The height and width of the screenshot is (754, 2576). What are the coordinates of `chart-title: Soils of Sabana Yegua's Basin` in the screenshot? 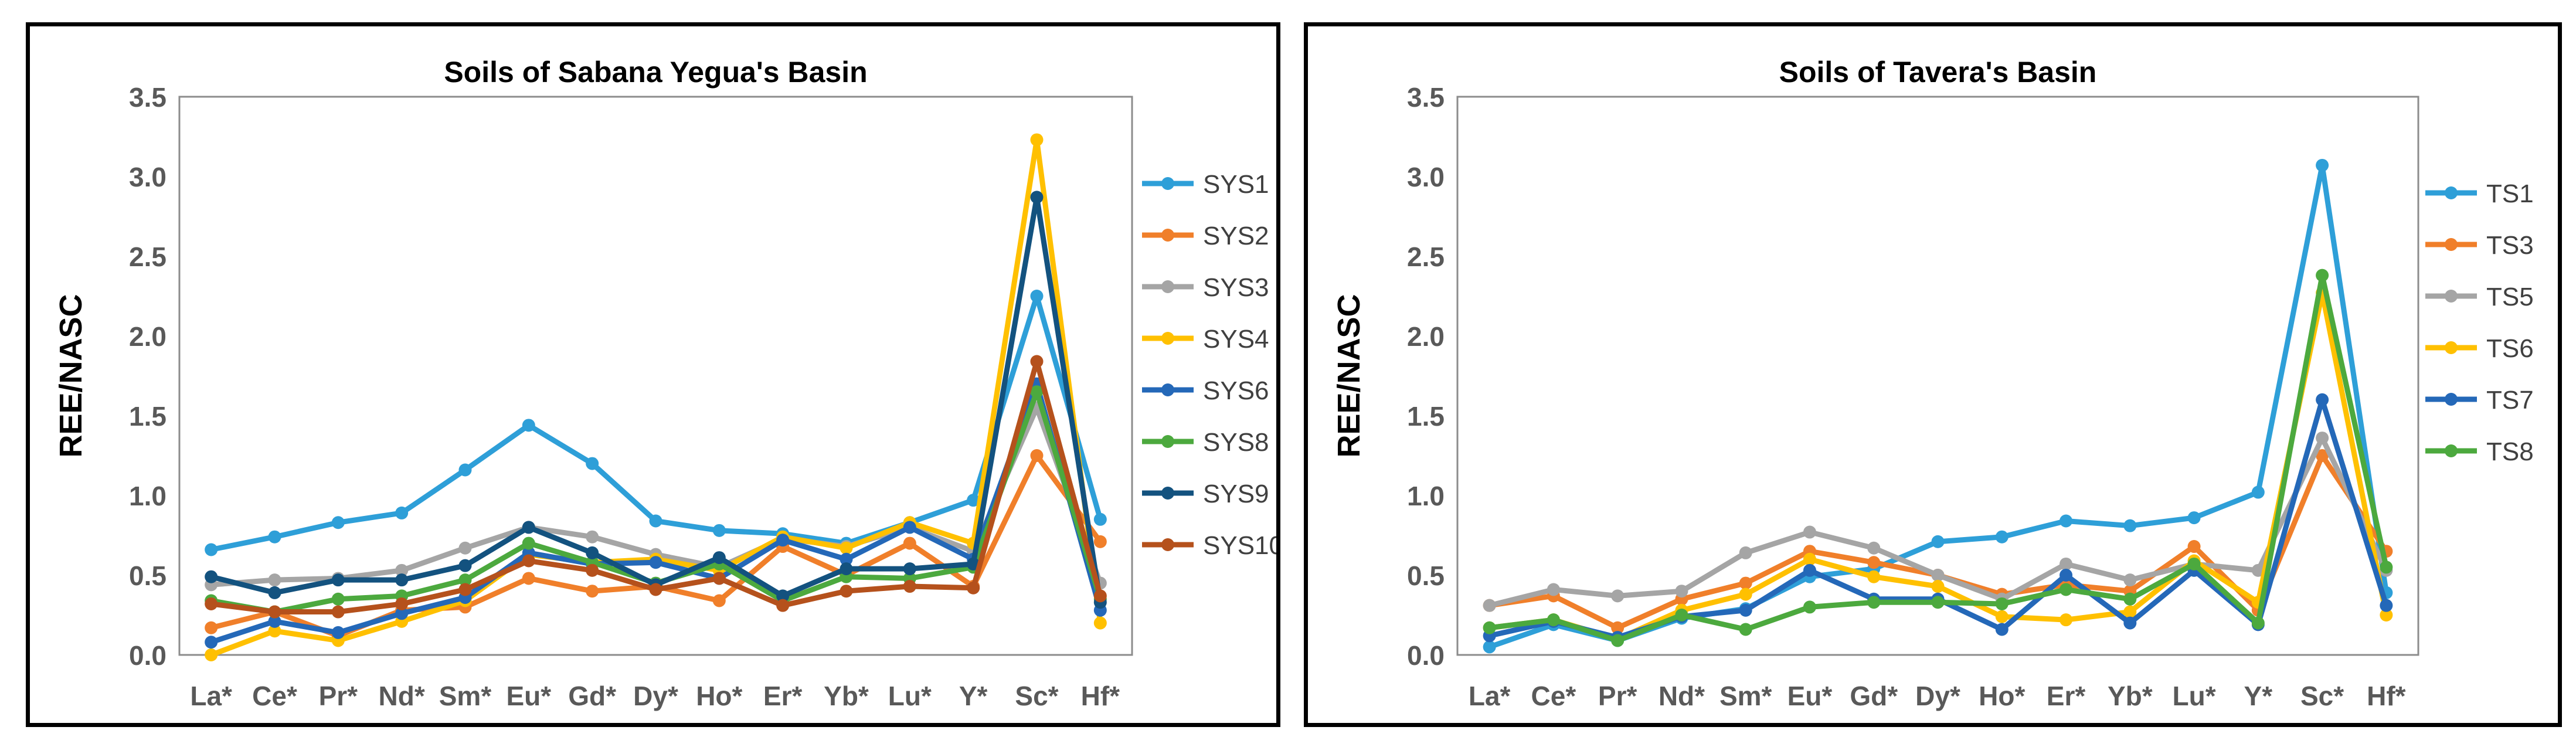 It's located at (656, 72).